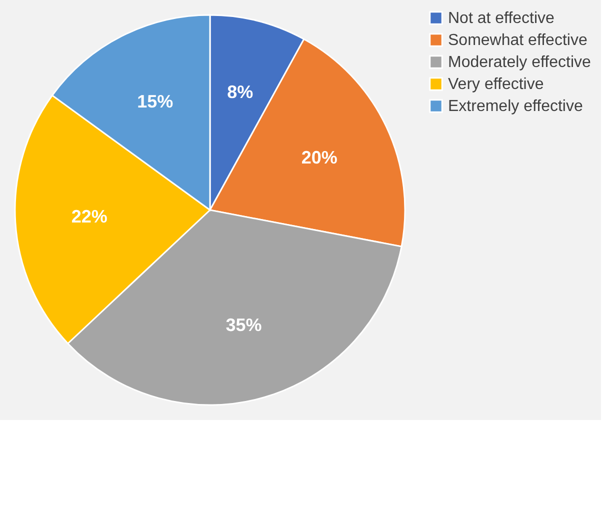 Image resolution: width=605 pixels, height=526 pixels. What do you see at coordinates (501, 18) in the screenshot?
I see `legend-label: Not at effective` at bounding box center [501, 18].